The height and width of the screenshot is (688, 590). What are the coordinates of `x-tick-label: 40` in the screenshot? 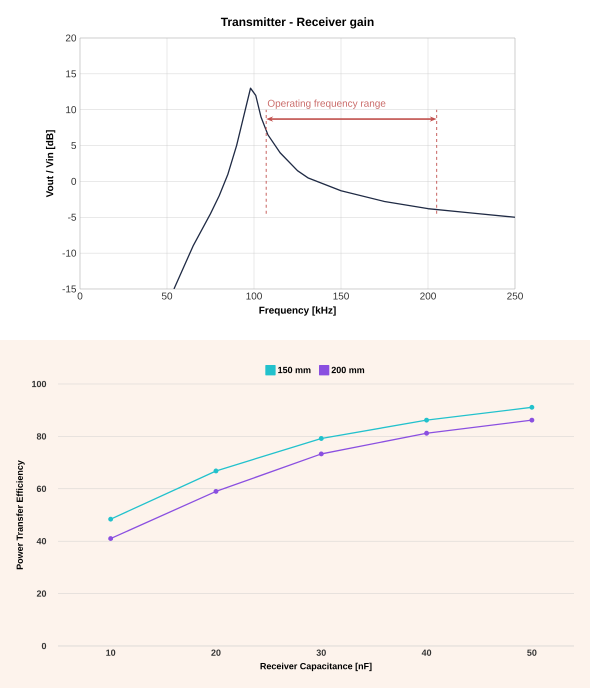 It's located at (427, 653).